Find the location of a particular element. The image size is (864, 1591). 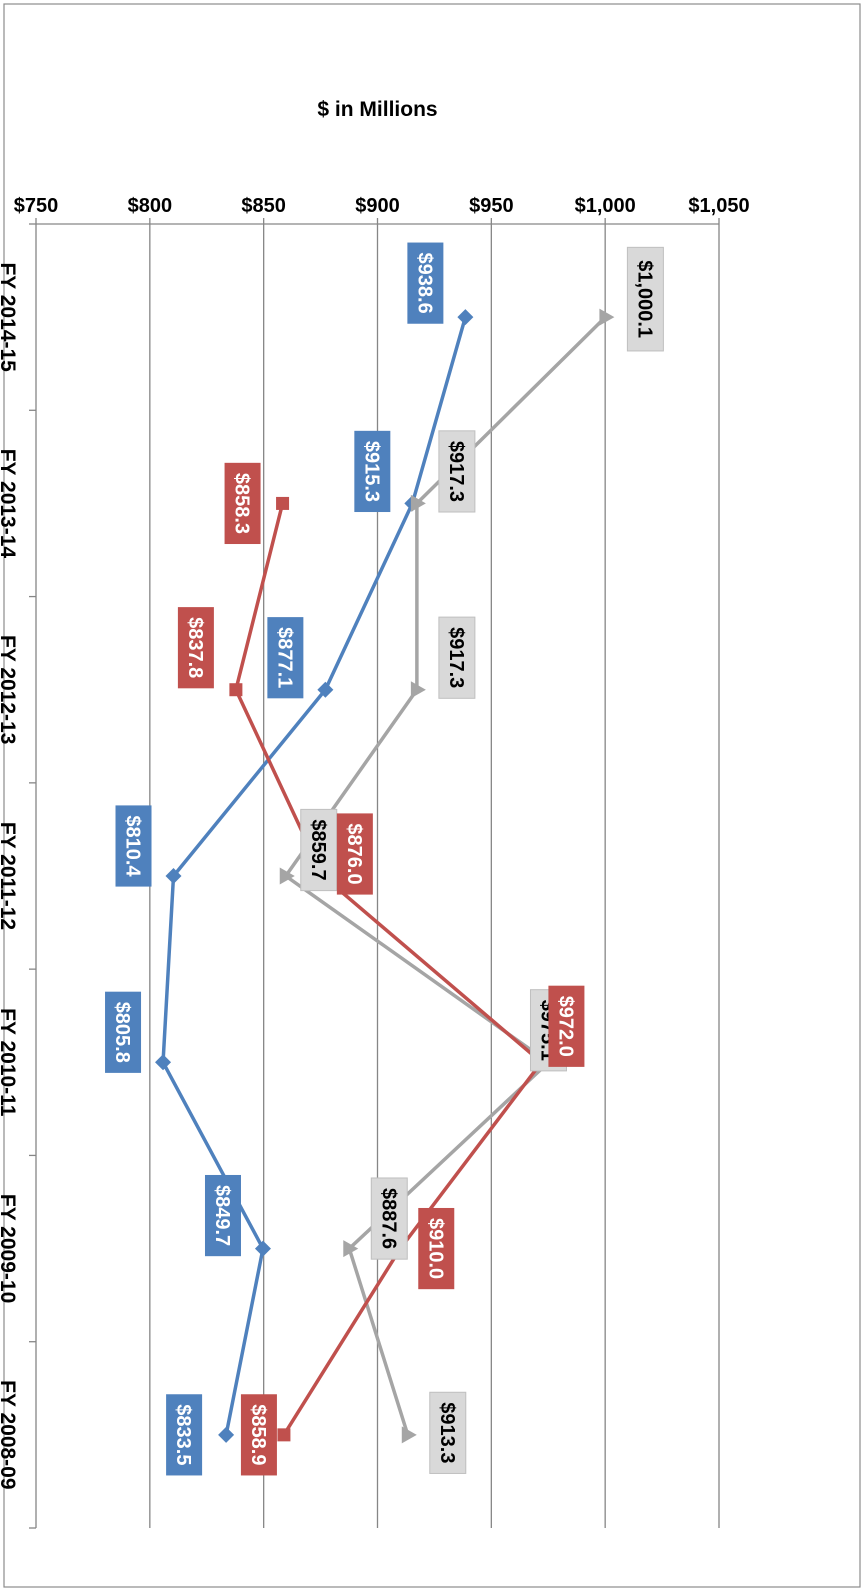

data-label: $805.8 is located at coordinates (123, 1032).